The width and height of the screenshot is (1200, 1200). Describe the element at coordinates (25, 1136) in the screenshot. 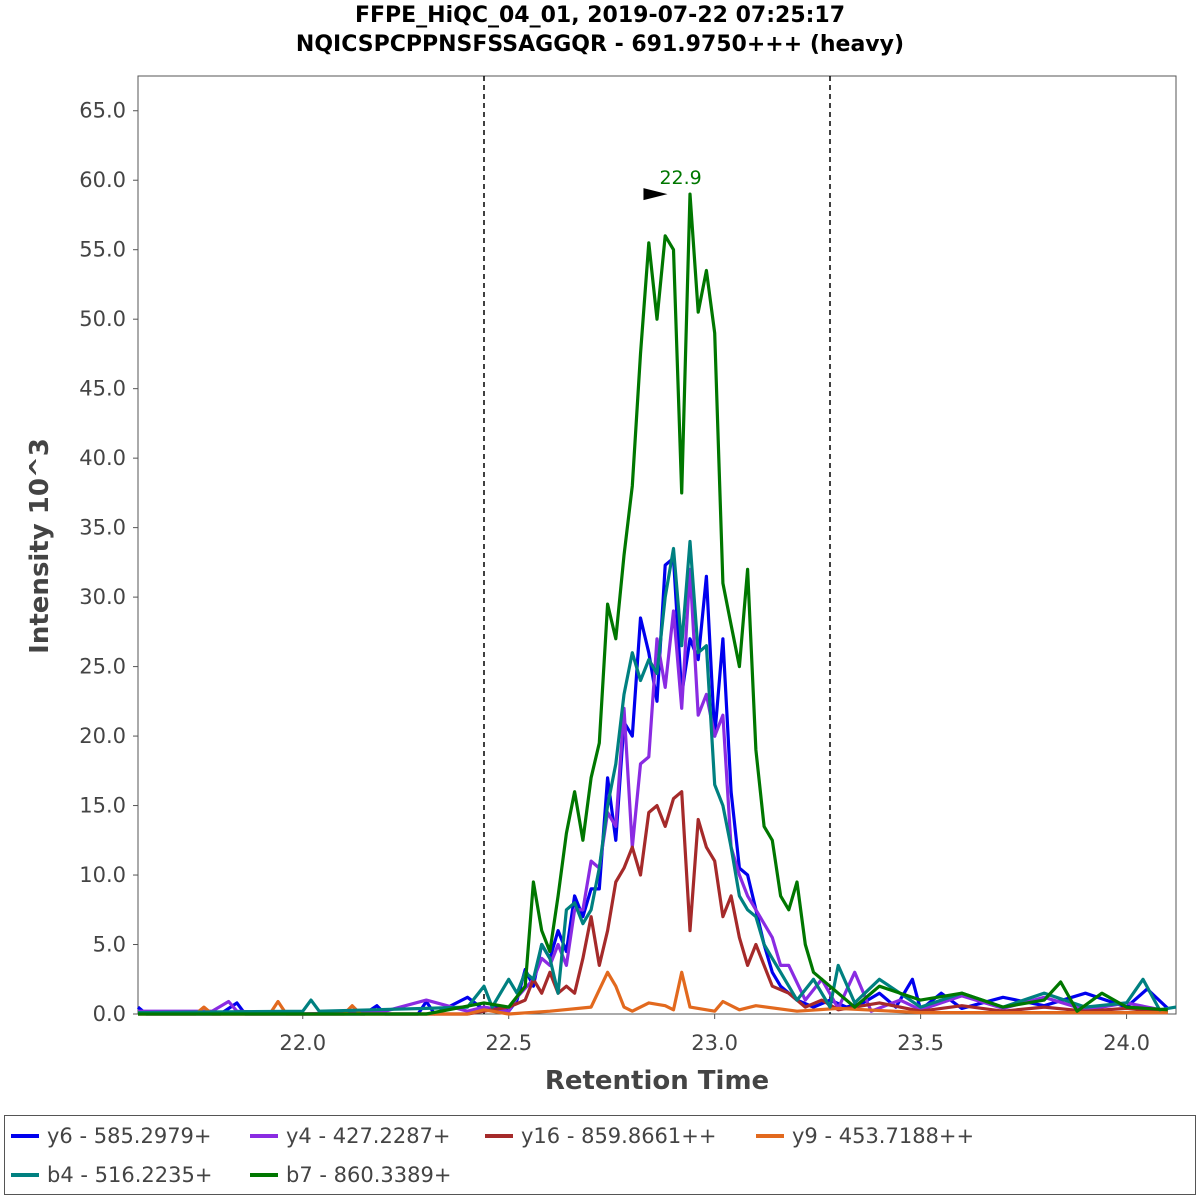

I see `legend-swatch-y6` at that location.